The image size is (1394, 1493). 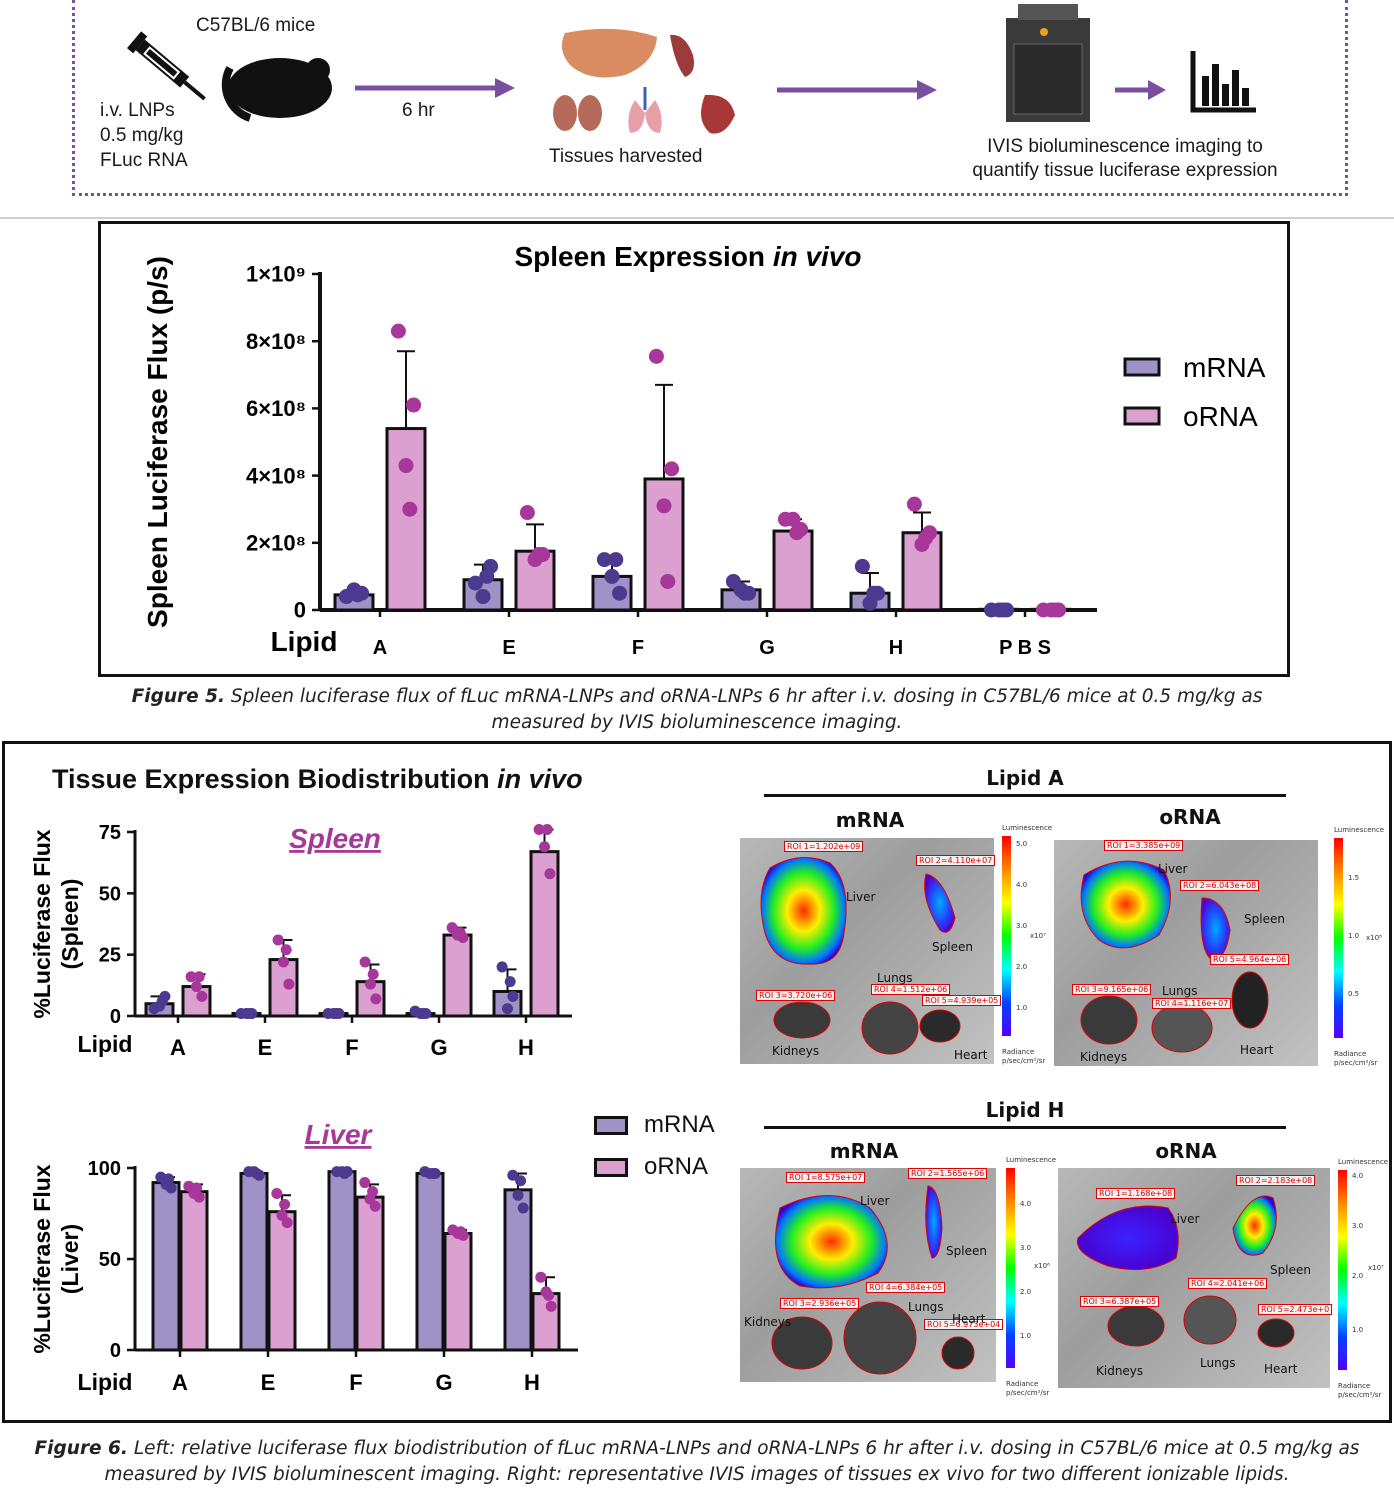 I want to click on harvest-label: Tissues harvested, so click(x=626, y=156).